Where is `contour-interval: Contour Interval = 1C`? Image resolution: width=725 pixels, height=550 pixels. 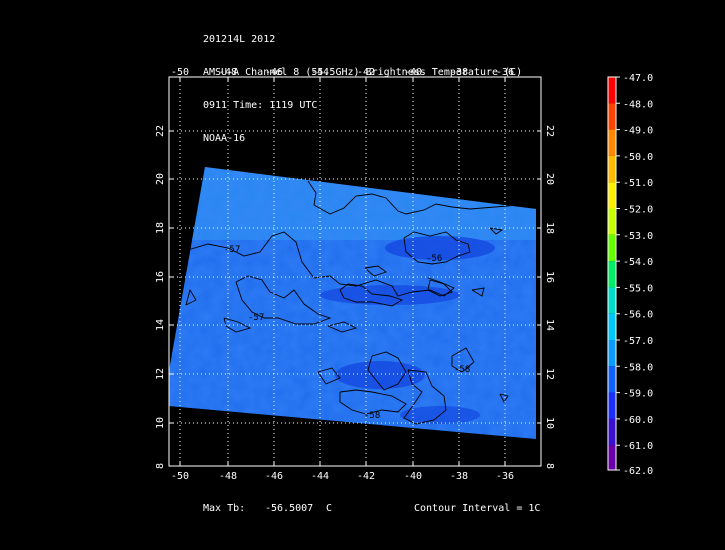
contour-interval: Contour Interval = 1C is located at coordinates (477, 508).